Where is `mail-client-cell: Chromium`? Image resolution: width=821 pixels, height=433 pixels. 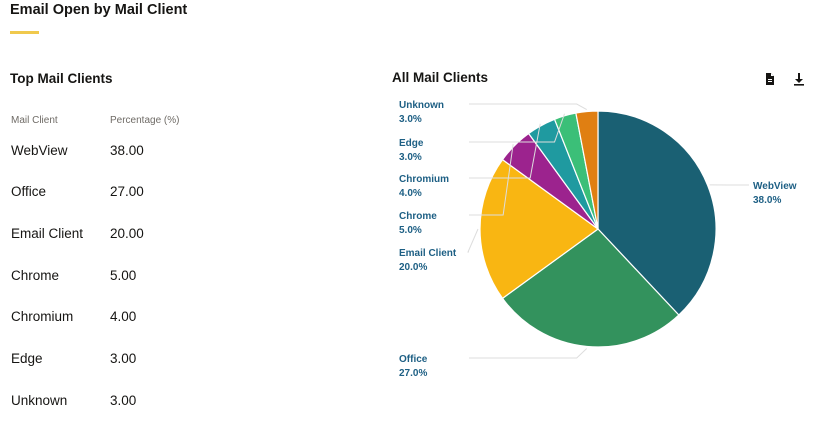
mail-client-cell: Chromium is located at coordinates (42, 316).